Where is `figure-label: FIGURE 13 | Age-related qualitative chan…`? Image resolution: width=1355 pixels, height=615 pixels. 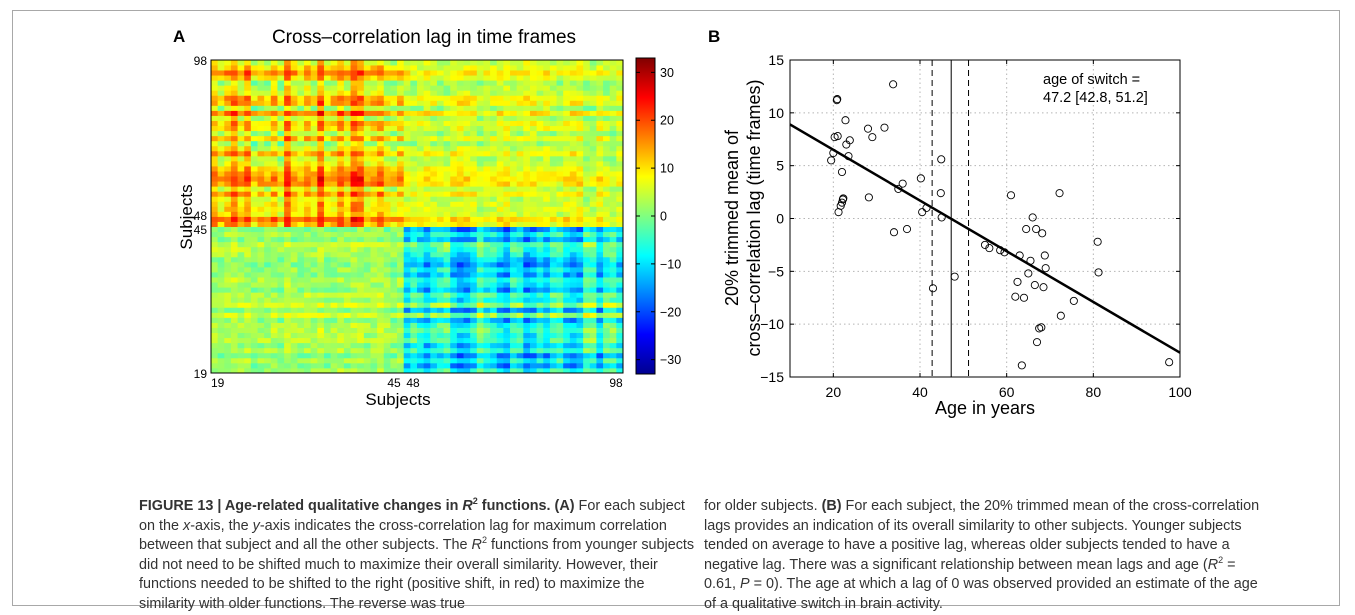
figure-label: FIGURE 13 | Age-related qualitative chan… is located at coordinates (301, 506).